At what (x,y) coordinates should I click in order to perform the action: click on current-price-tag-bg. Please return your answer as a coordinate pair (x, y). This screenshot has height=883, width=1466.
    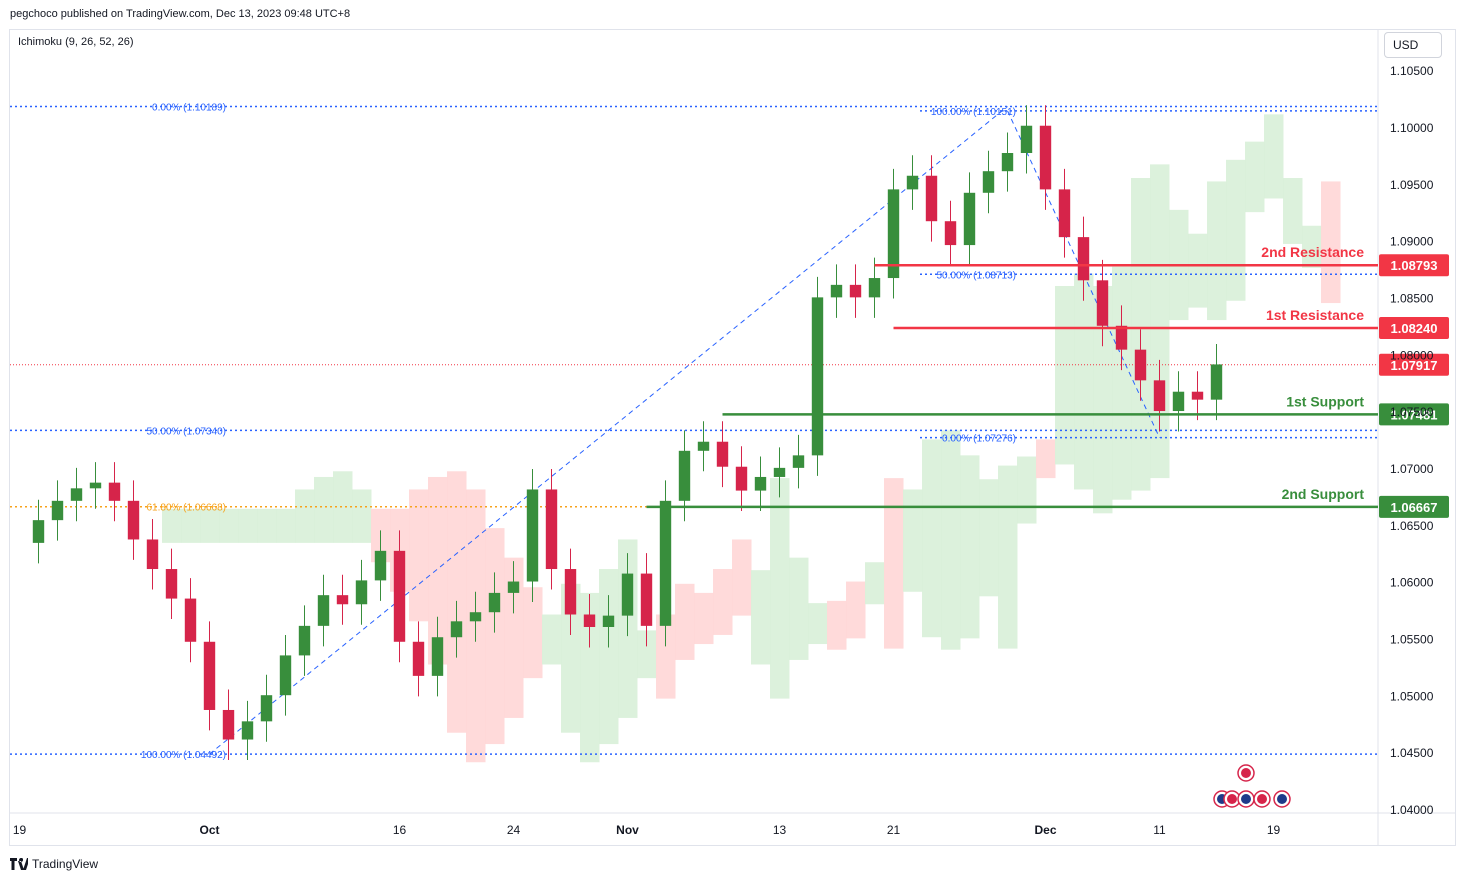
    Looking at the image, I should click on (1414, 364).